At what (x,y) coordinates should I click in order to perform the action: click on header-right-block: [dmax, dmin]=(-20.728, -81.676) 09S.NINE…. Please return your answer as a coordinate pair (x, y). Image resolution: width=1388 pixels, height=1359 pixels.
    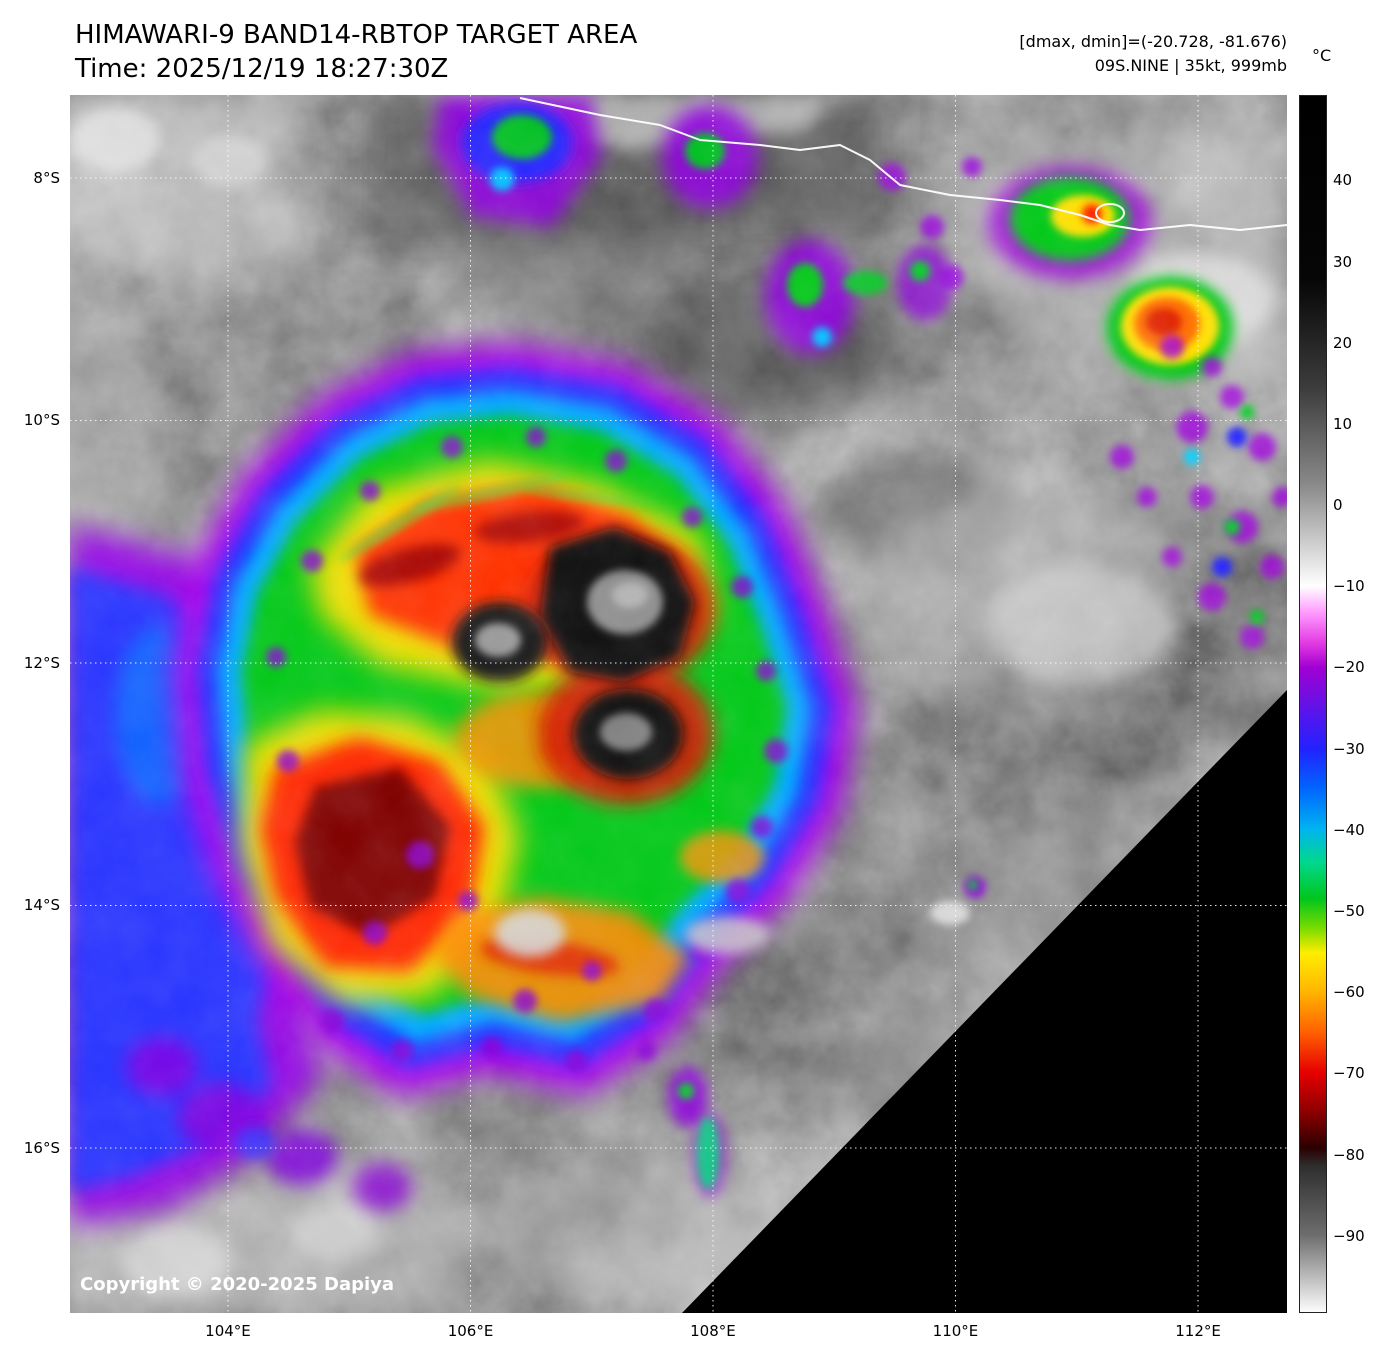
    Looking at the image, I should click on (1153, 54).